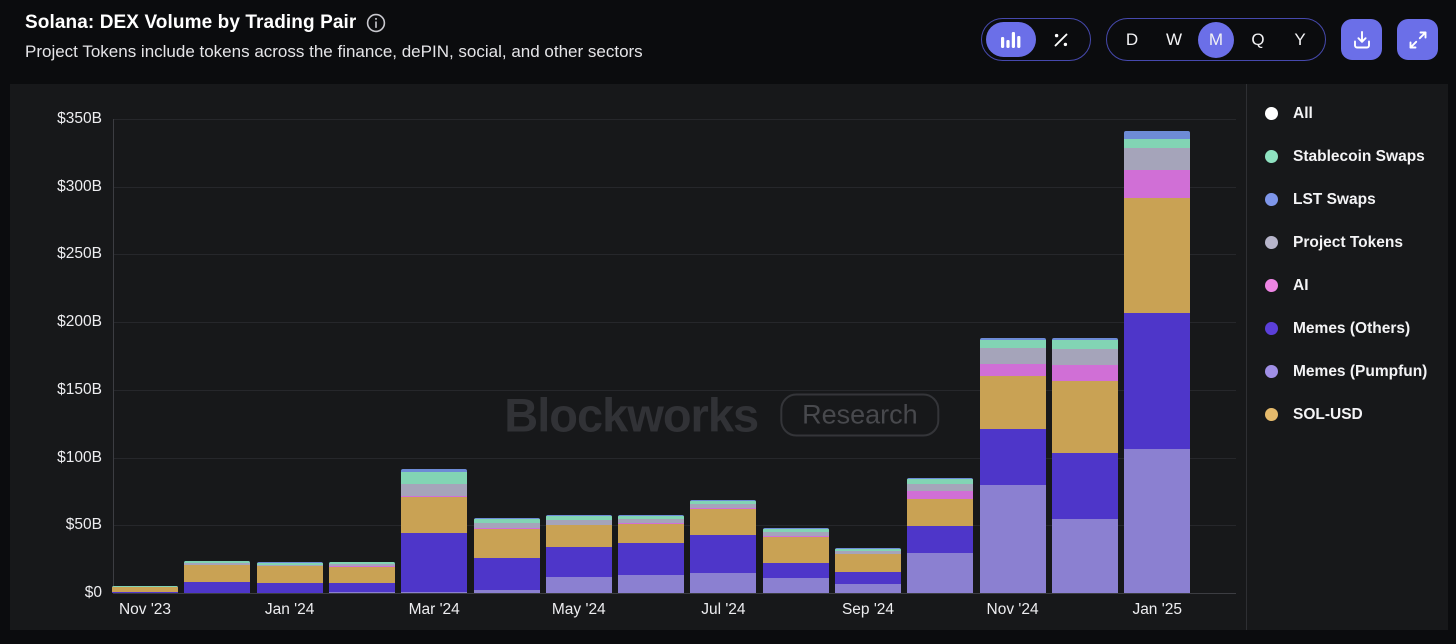  What do you see at coordinates (376, 23) in the screenshot?
I see `info-icon` at bounding box center [376, 23].